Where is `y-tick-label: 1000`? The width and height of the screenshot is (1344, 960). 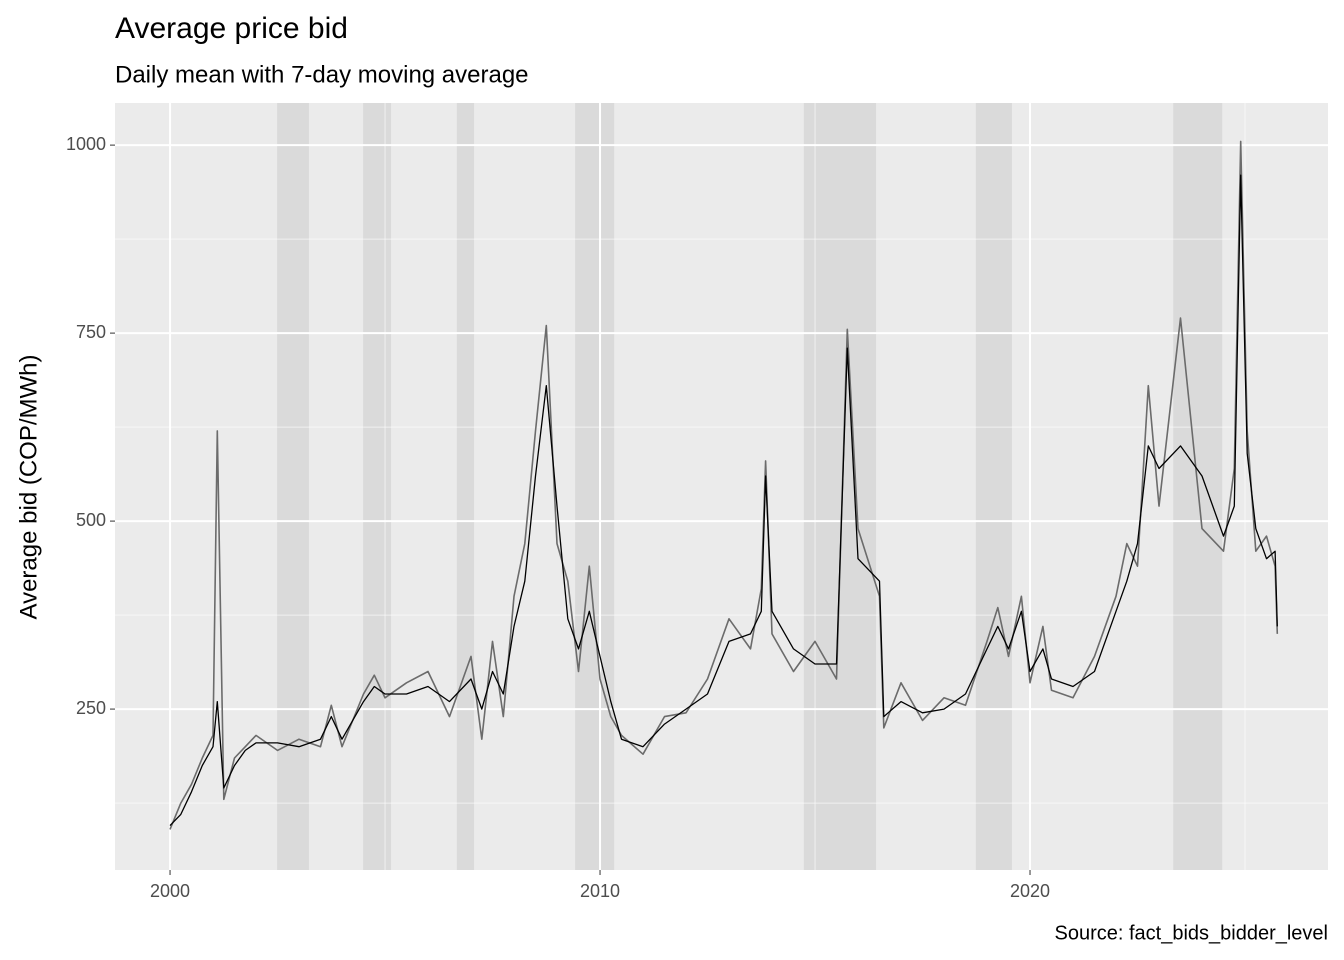
y-tick-label: 1000 is located at coordinates (86, 144).